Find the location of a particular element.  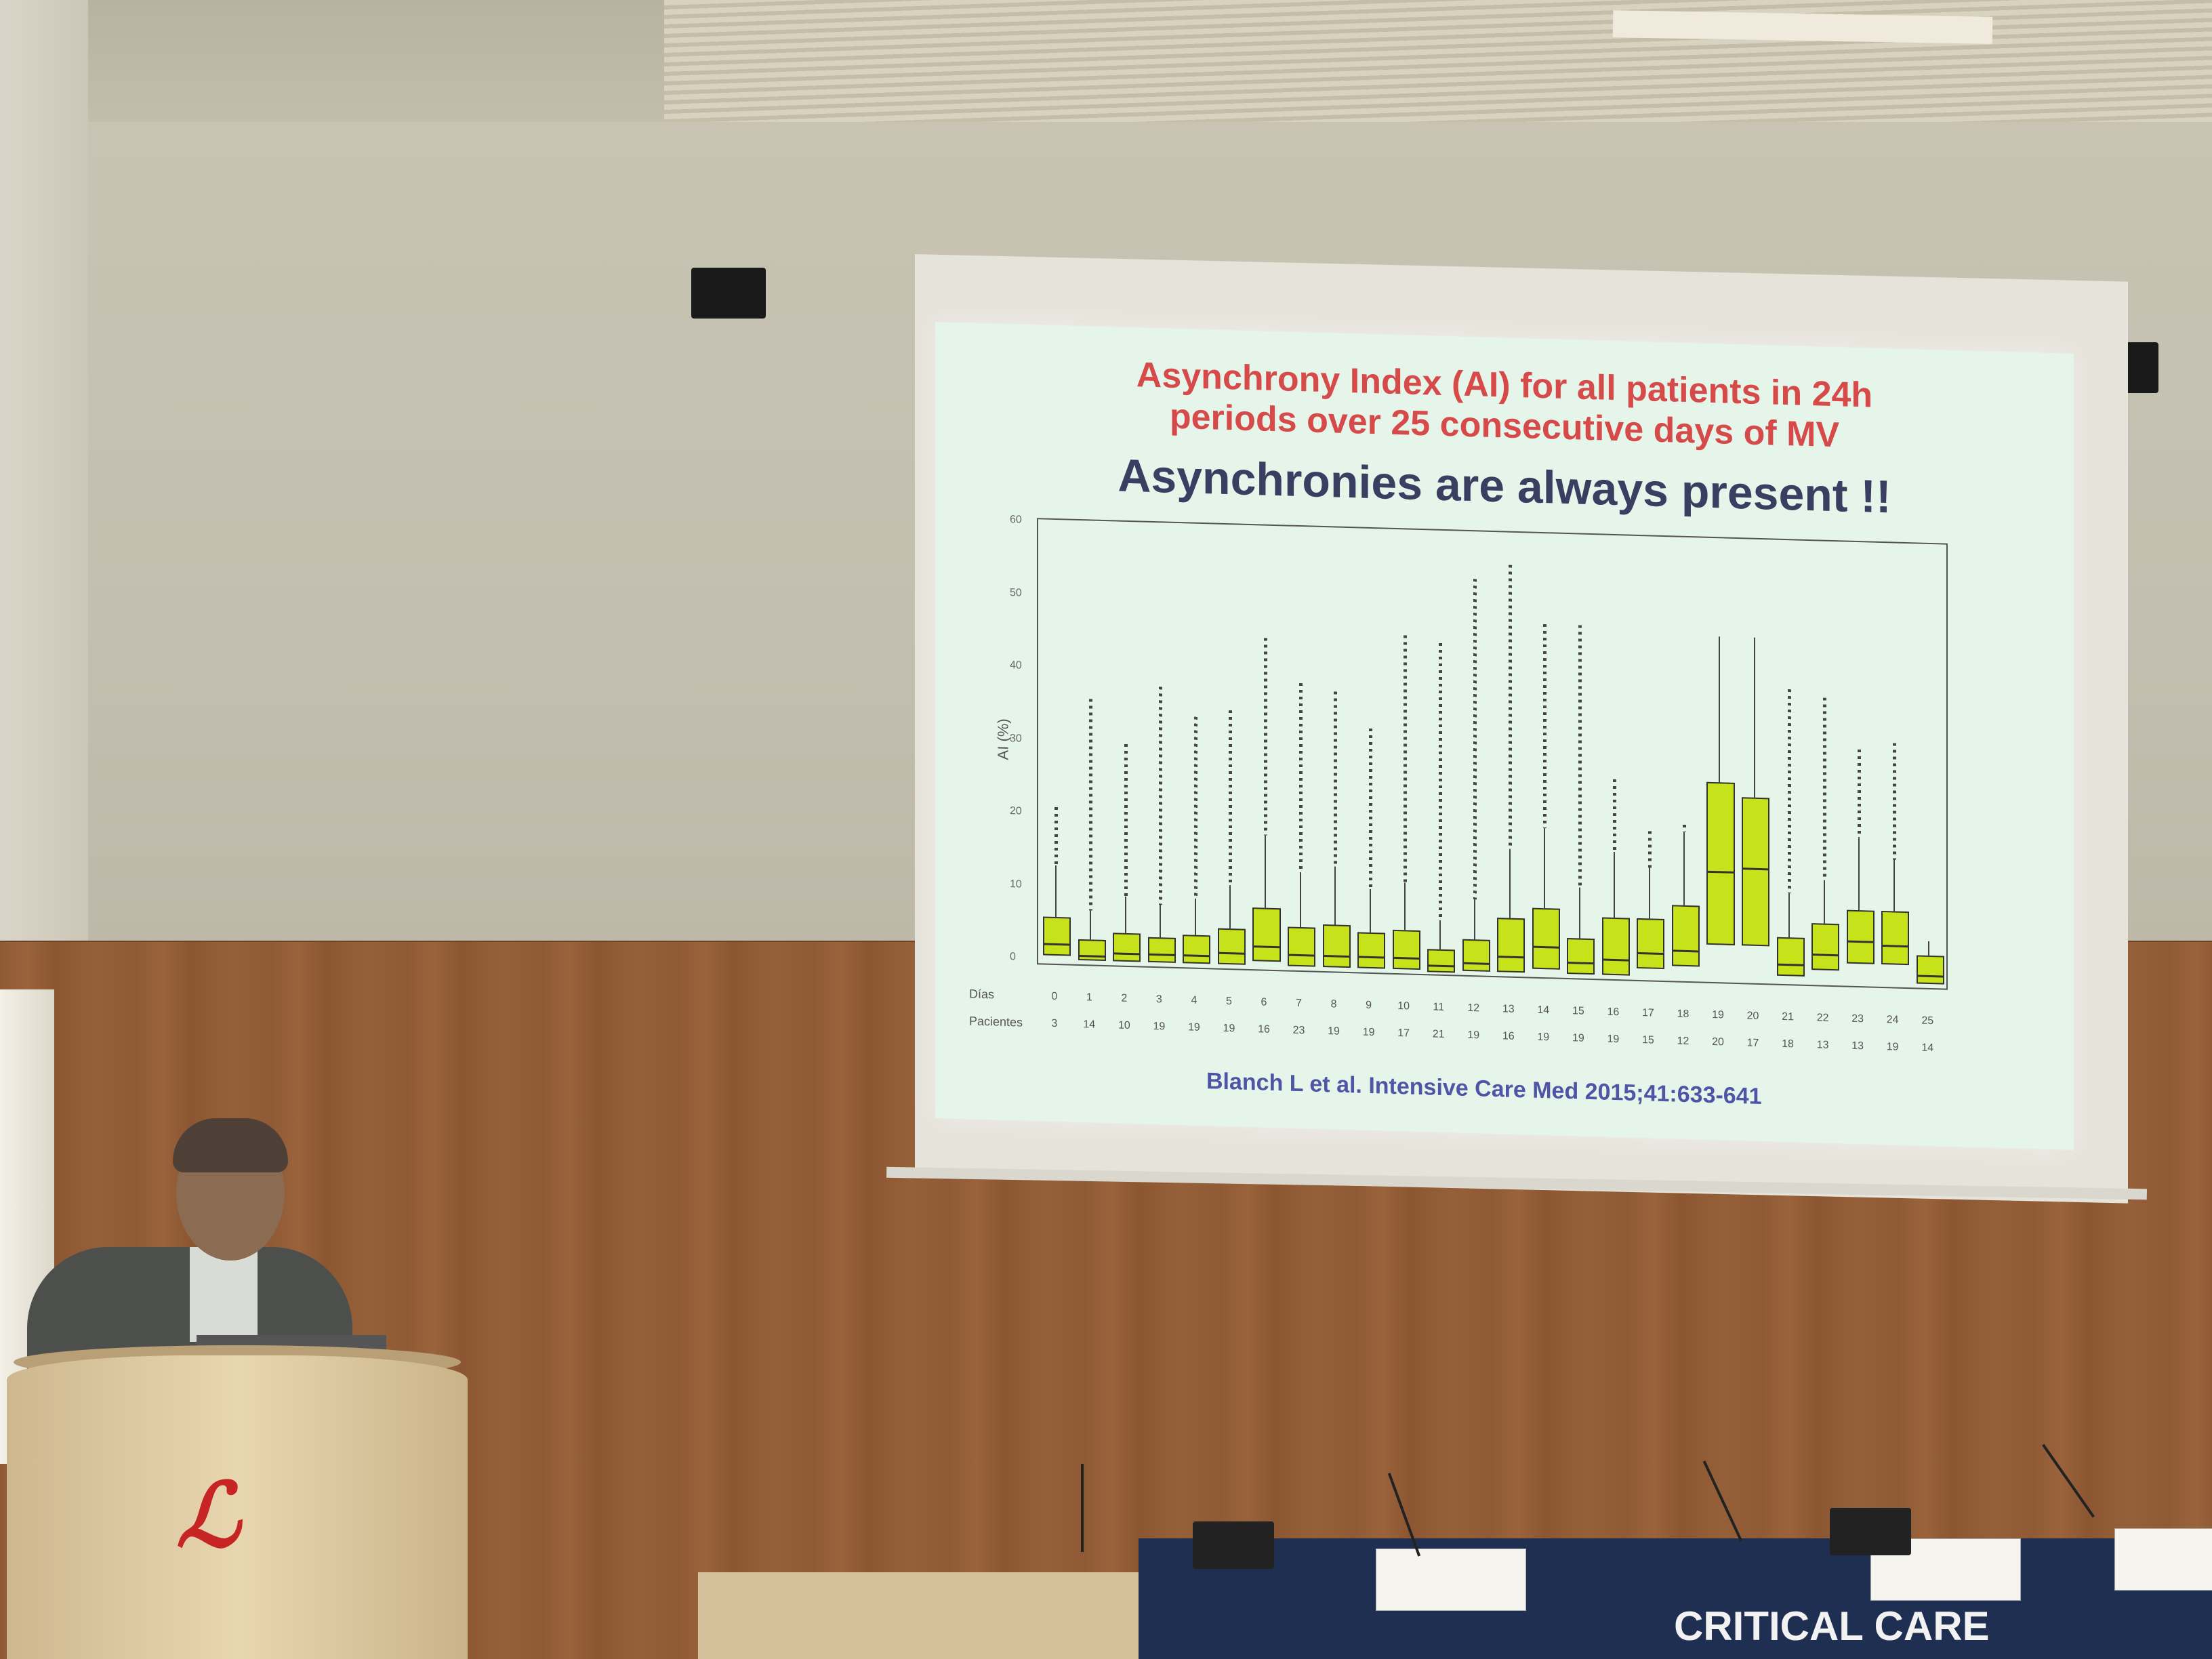

y-tick-label: 60 is located at coordinates (1016, 520).